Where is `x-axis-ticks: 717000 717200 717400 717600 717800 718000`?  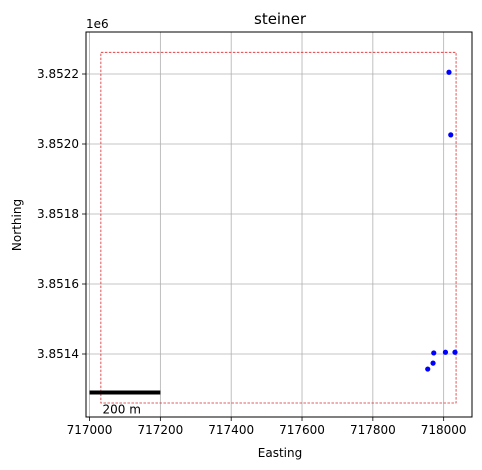 x-axis-ticks: 717000 717200 717400 717600 717800 718000 is located at coordinates (267, 427).